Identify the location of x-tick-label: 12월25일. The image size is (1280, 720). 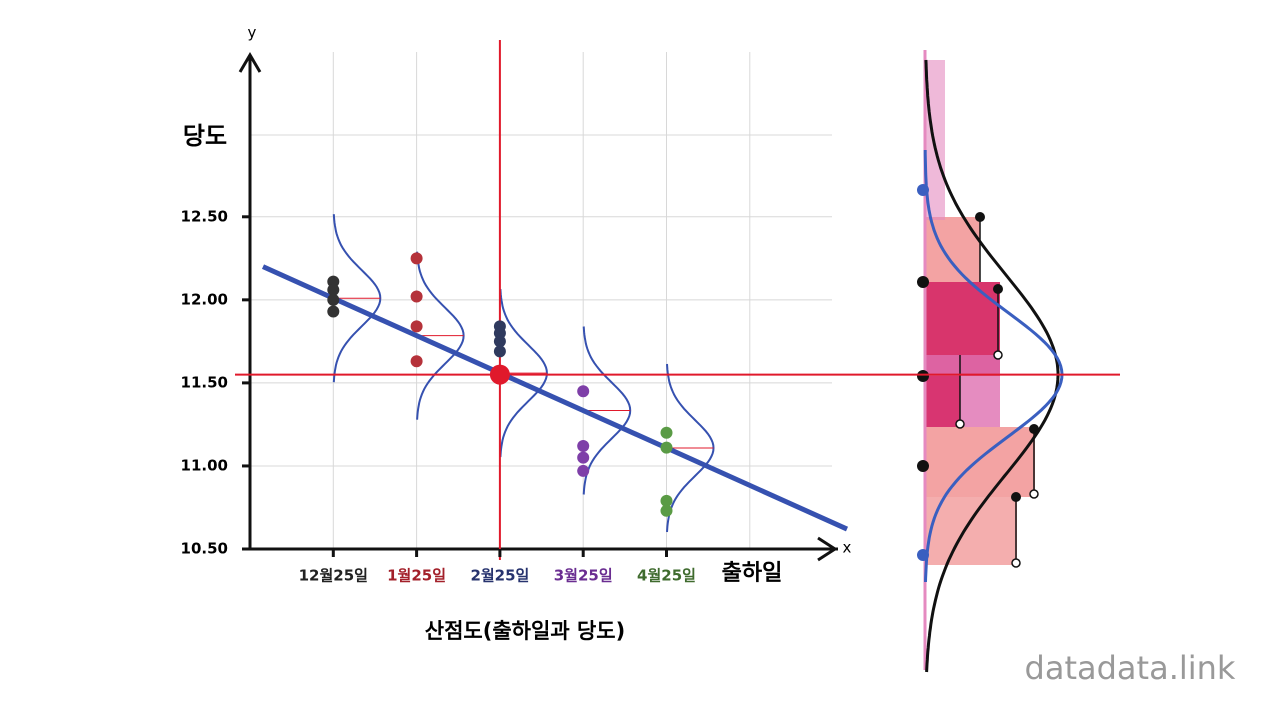
(333, 576).